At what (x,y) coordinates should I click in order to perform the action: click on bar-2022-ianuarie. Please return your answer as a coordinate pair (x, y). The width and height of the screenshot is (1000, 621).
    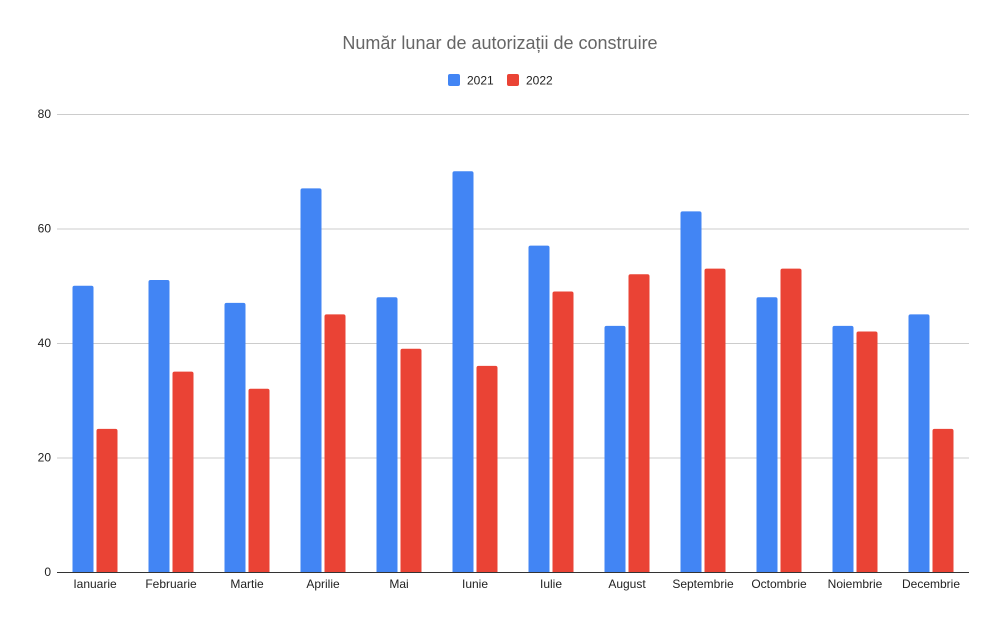
    Looking at the image, I should click on (107, 500).